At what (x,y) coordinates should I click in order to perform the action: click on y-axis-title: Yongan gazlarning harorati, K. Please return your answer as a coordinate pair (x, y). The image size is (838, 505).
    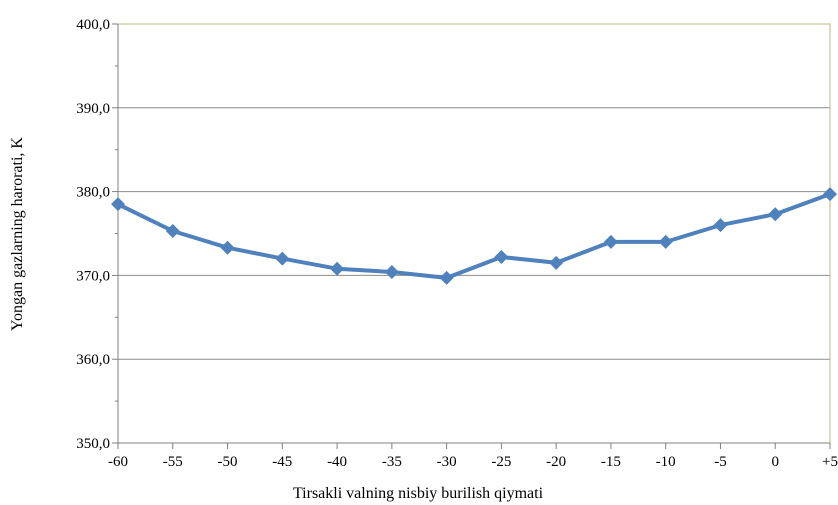
    Looking at the image, I should click on (17, 234).